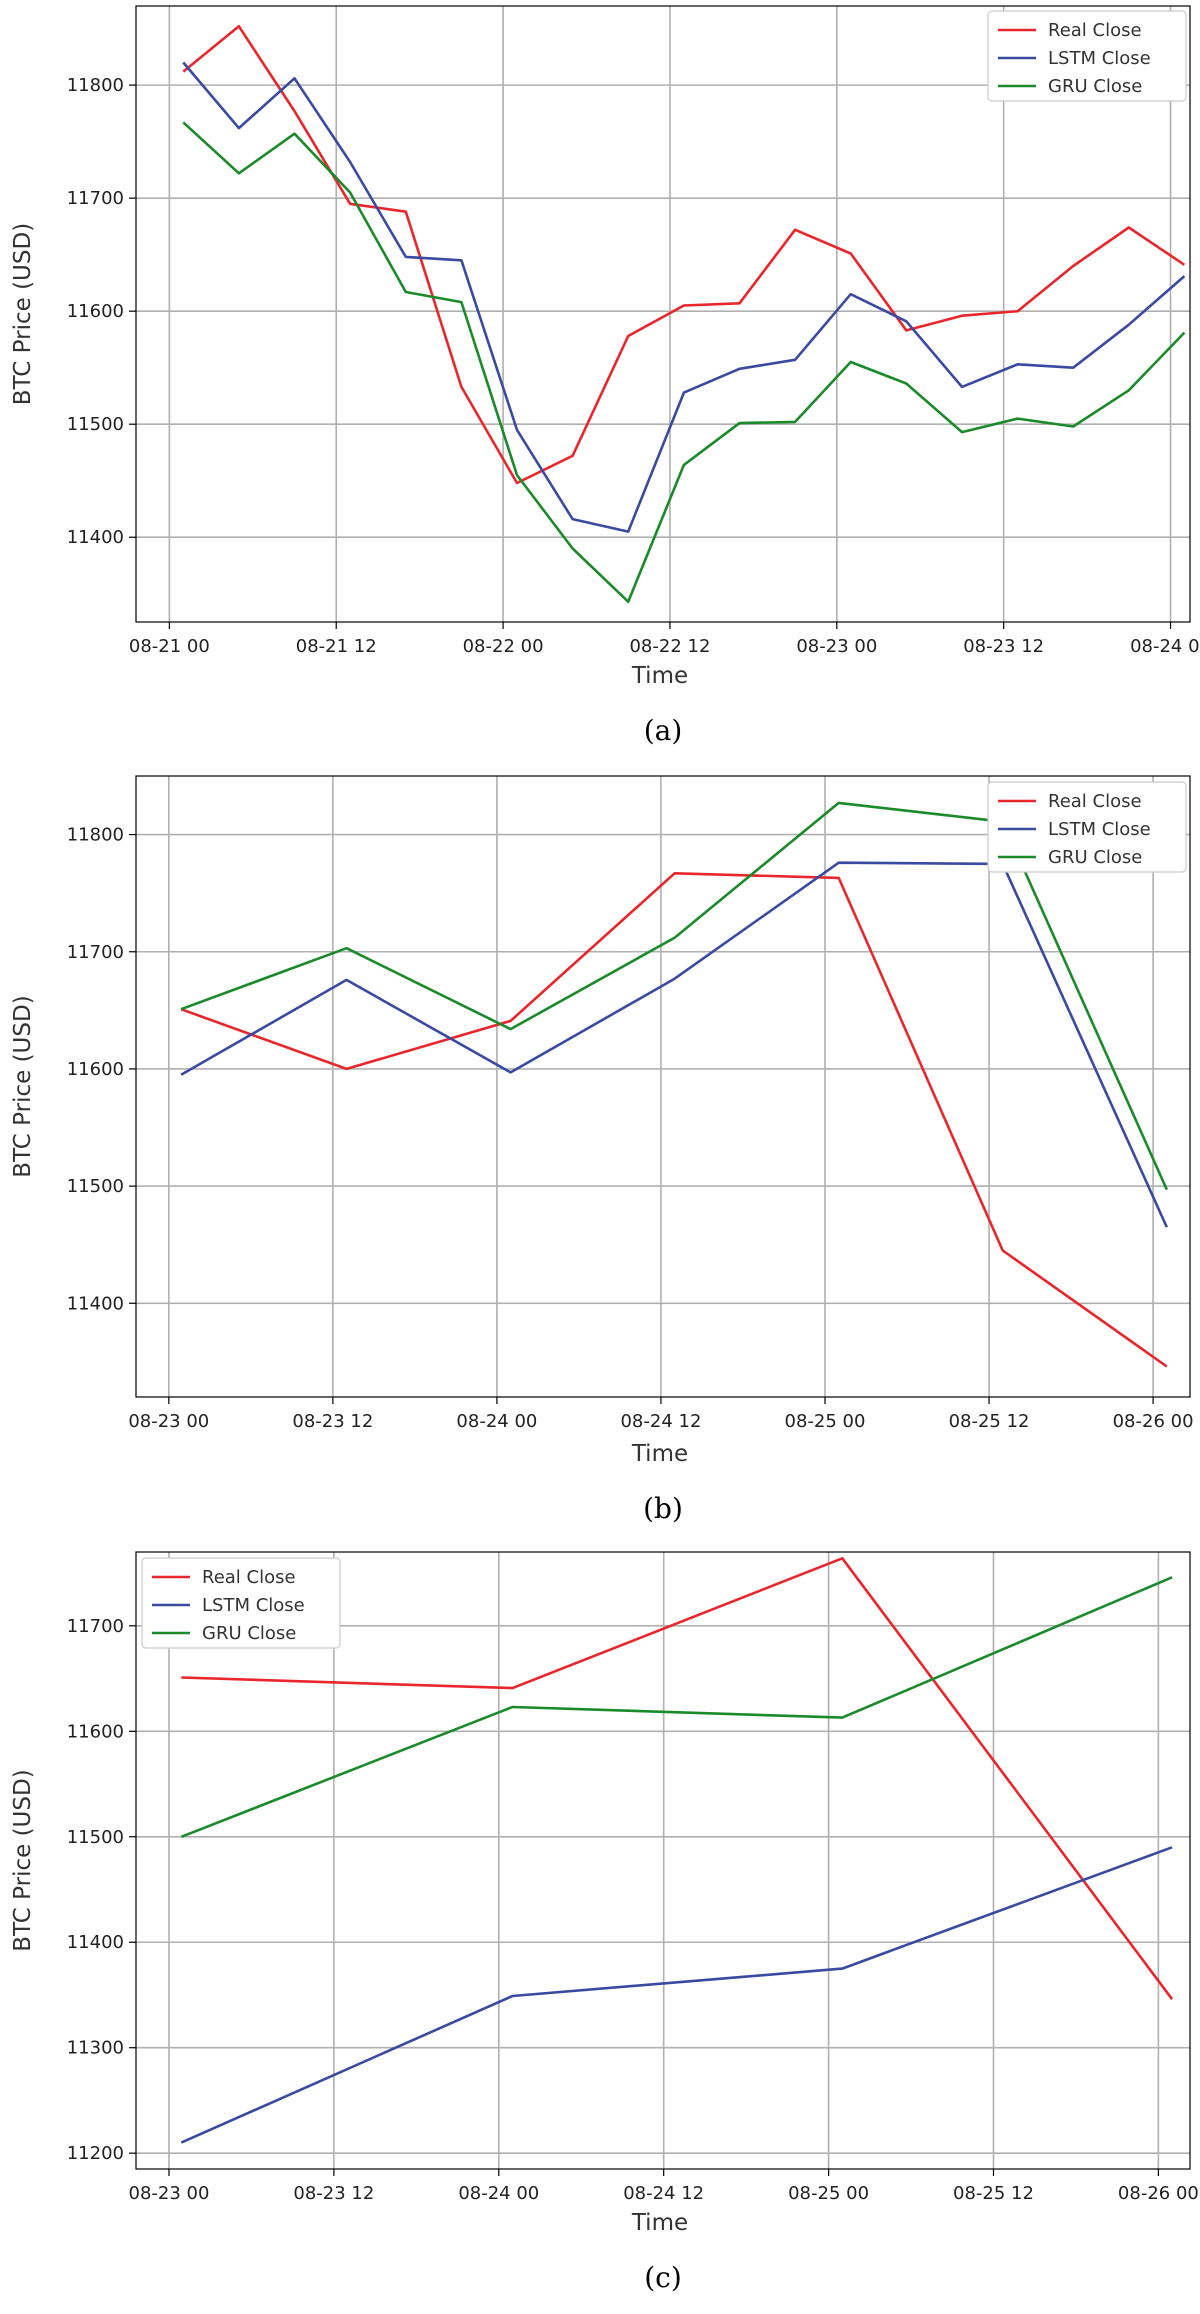 Image resolution: width=1200 pixels, height=2314 pixels. Describe the element at coordinates (663, 730) in the screenshot. I see `panel-caption: (a)` at that location.